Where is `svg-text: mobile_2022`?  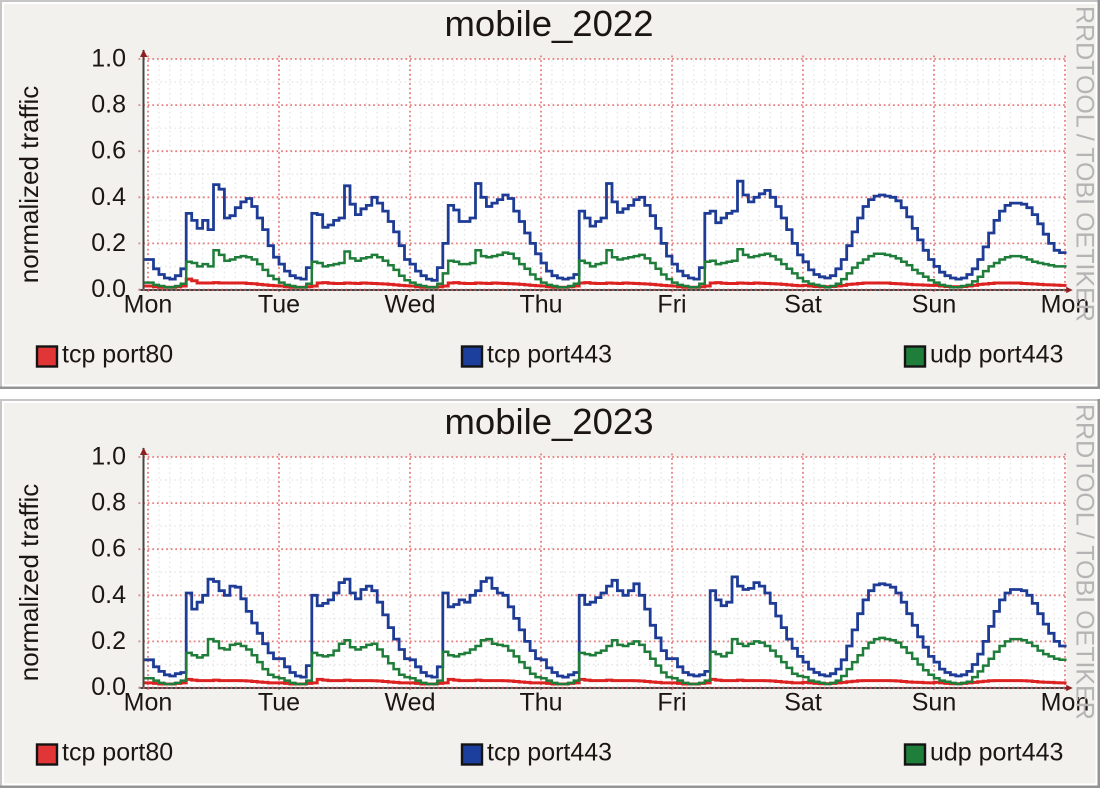 svg-text: mobile_2022 is located at coordinates (548, 23).